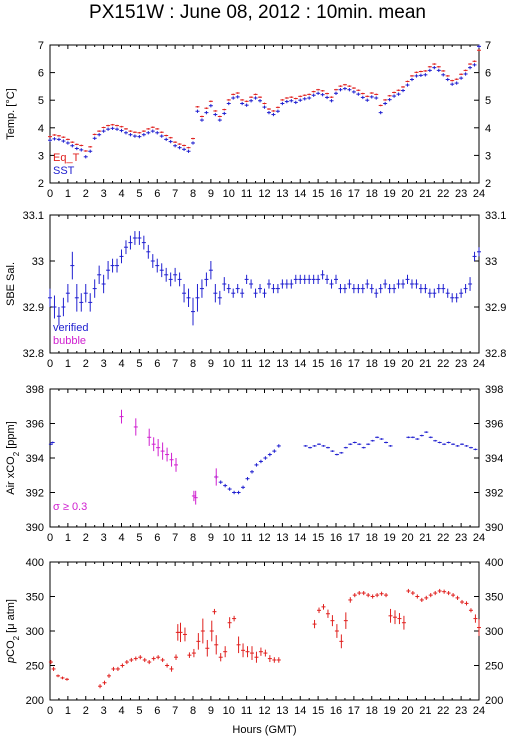 This screenshot has height=739, width=515. I want to click on y-tick-label-right: 7, so click(488, 46).